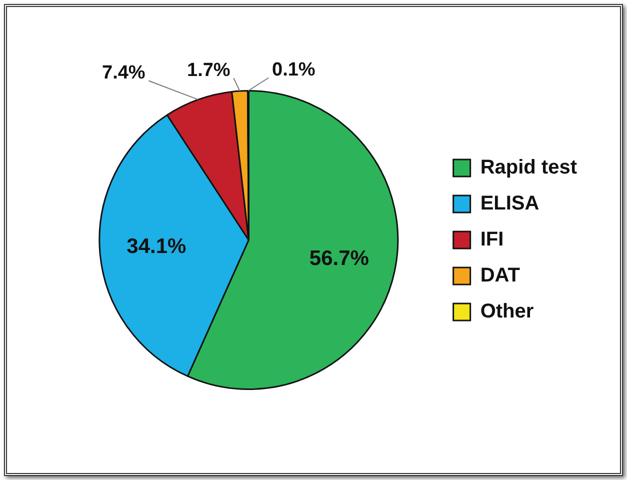  I want to click on legend-label: Other, so click(507, 311).